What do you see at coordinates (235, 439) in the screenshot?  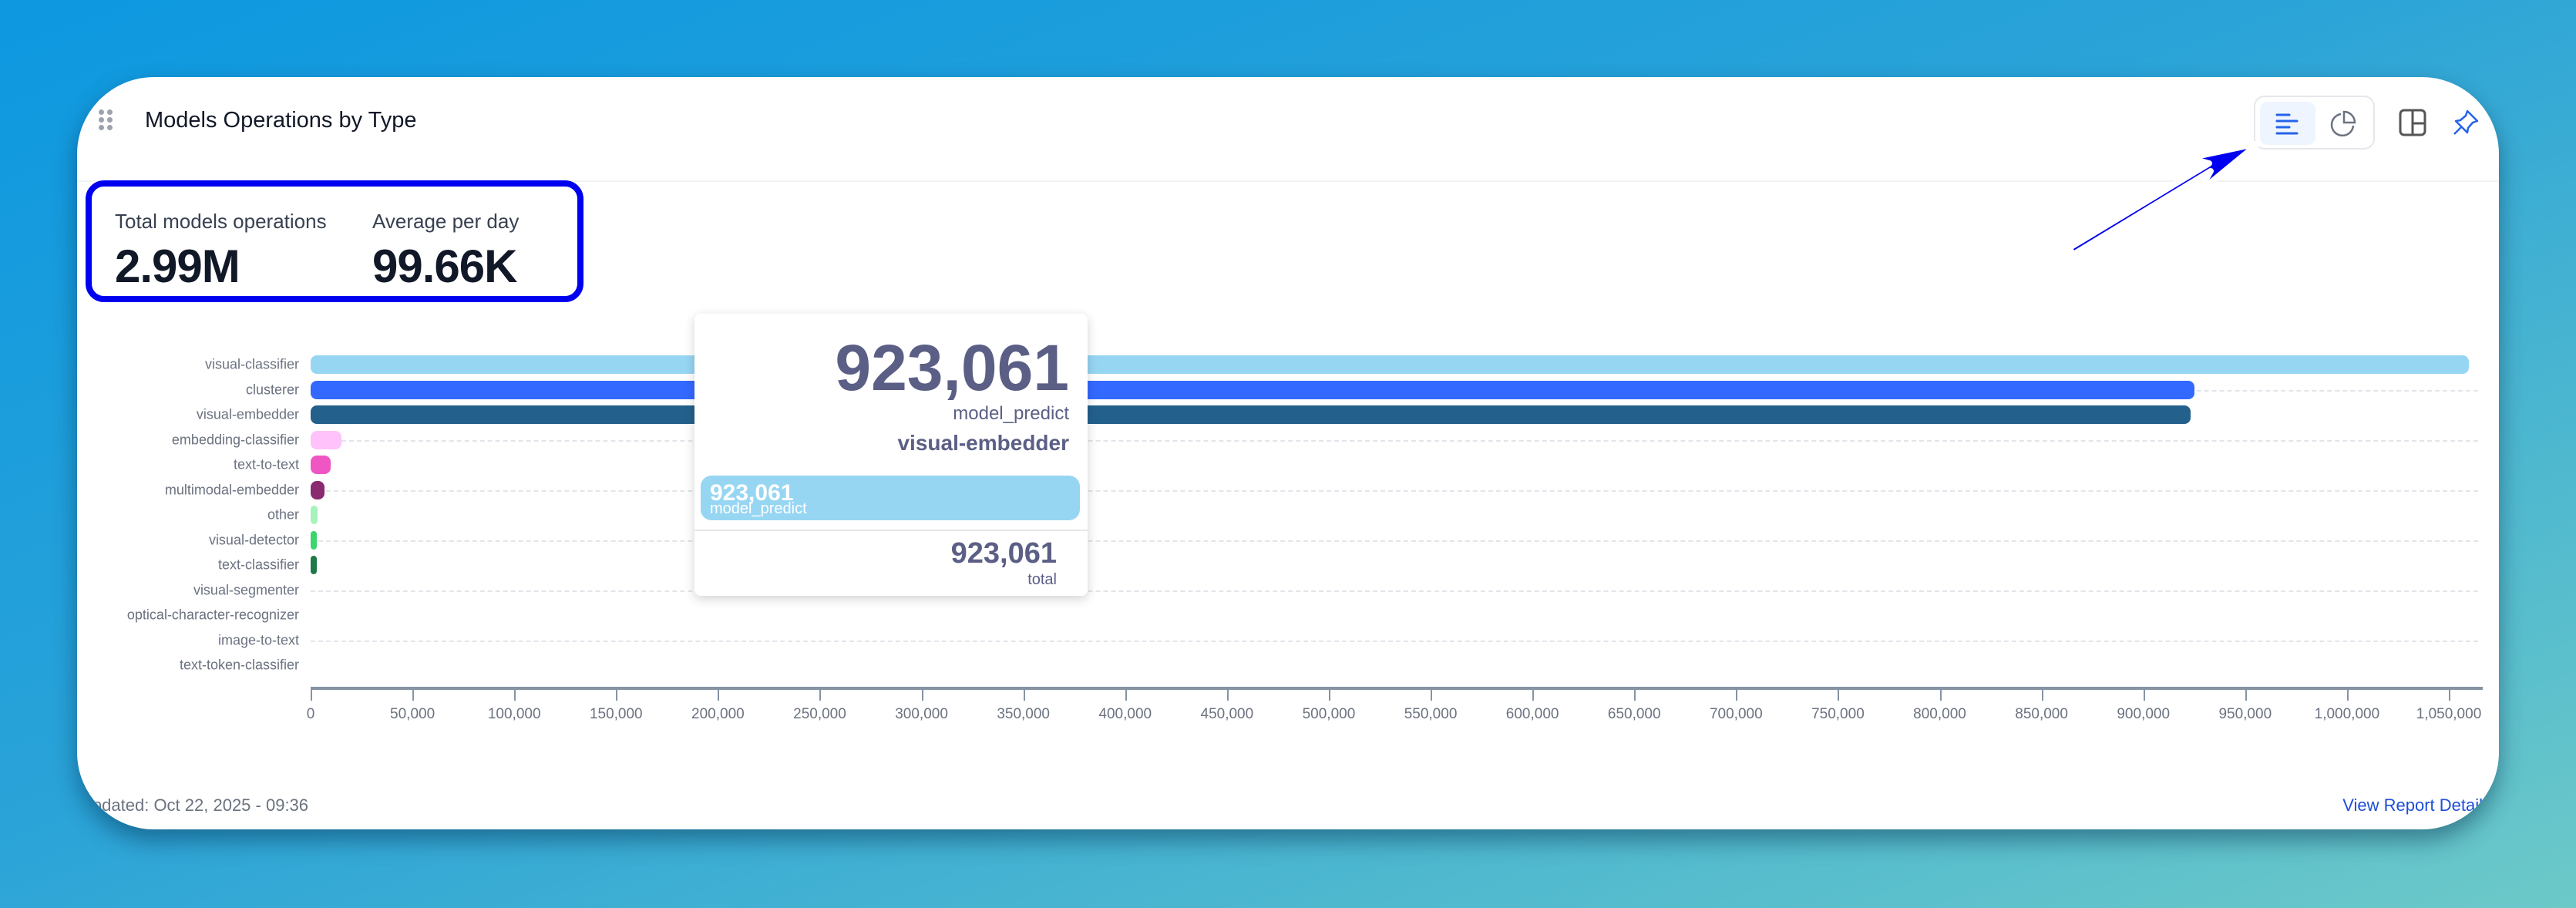 I see `y-tick-label: embedding-classifier` at bounding box center [235, 439].